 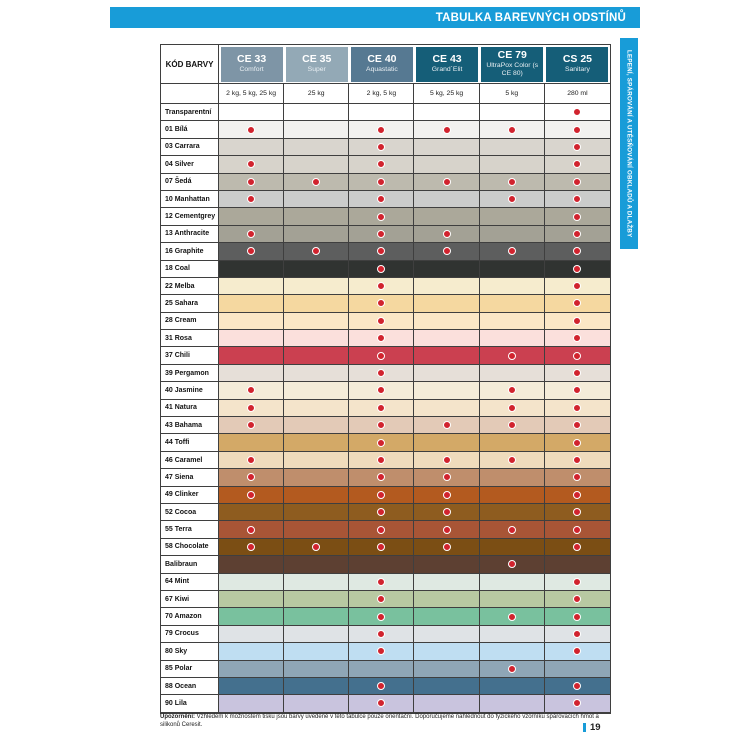 What do you see at coordinates (190, 617) in the screenshot?
I see `color-row-label: 70 Amazon` at bounding box center [190, 617].